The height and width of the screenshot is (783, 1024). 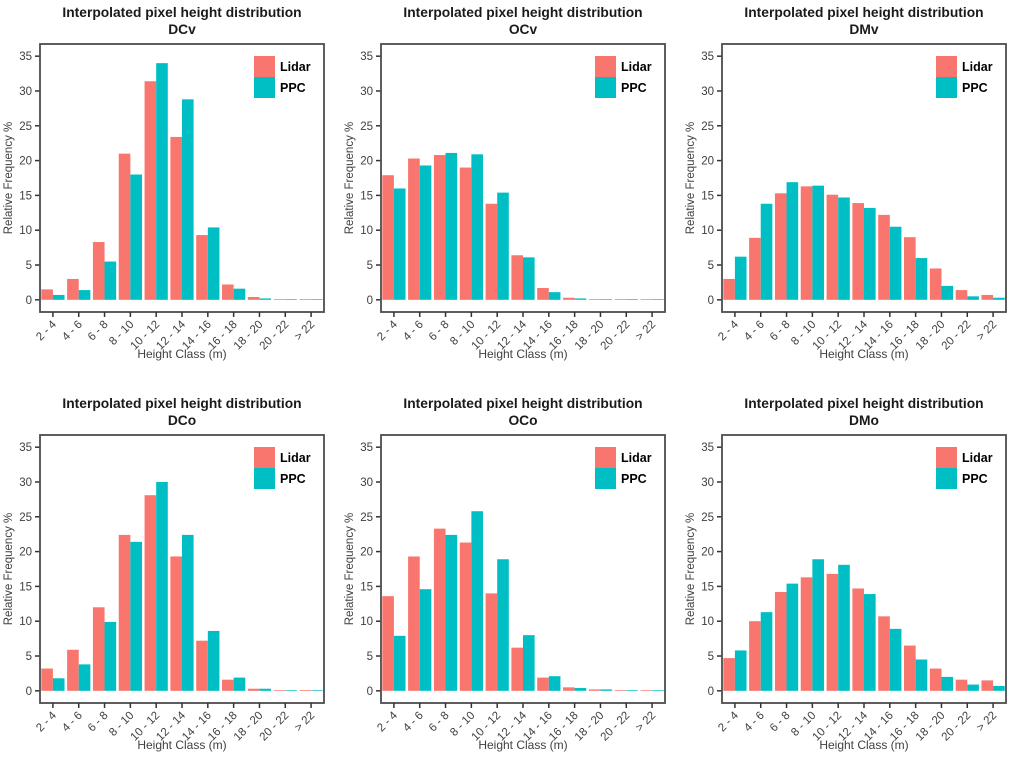 I want to click on legend-label-lidar: Lidar, so click(x=636, y=67).